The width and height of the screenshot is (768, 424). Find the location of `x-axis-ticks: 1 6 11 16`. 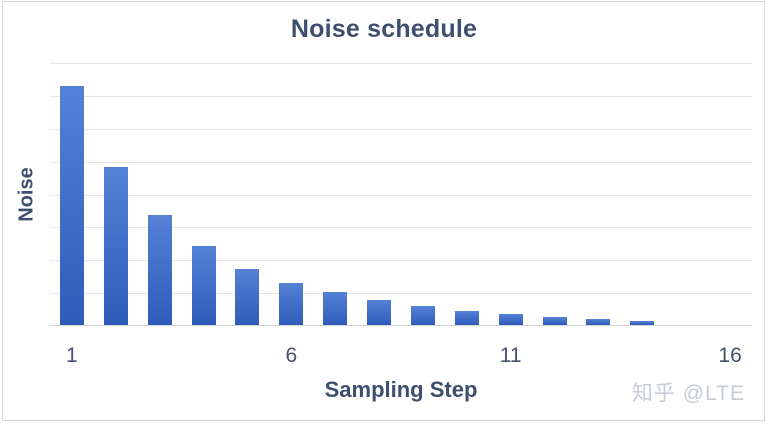

x-axis-ticks: 1 6 11 16 is located at coordinates (401, 357).